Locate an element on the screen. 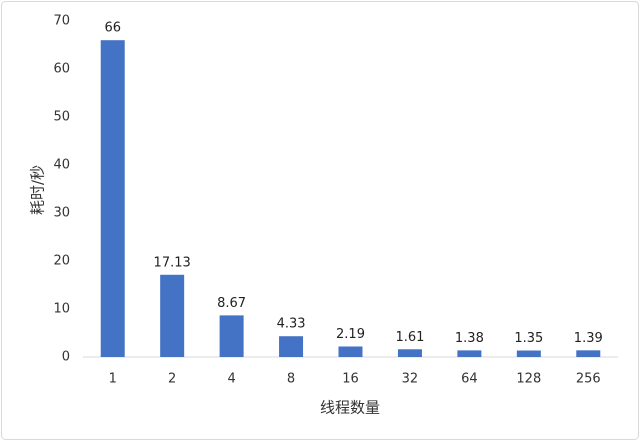 The image size is (640, 441). x-tick-label: 8 is located at coordinates (291, 379).